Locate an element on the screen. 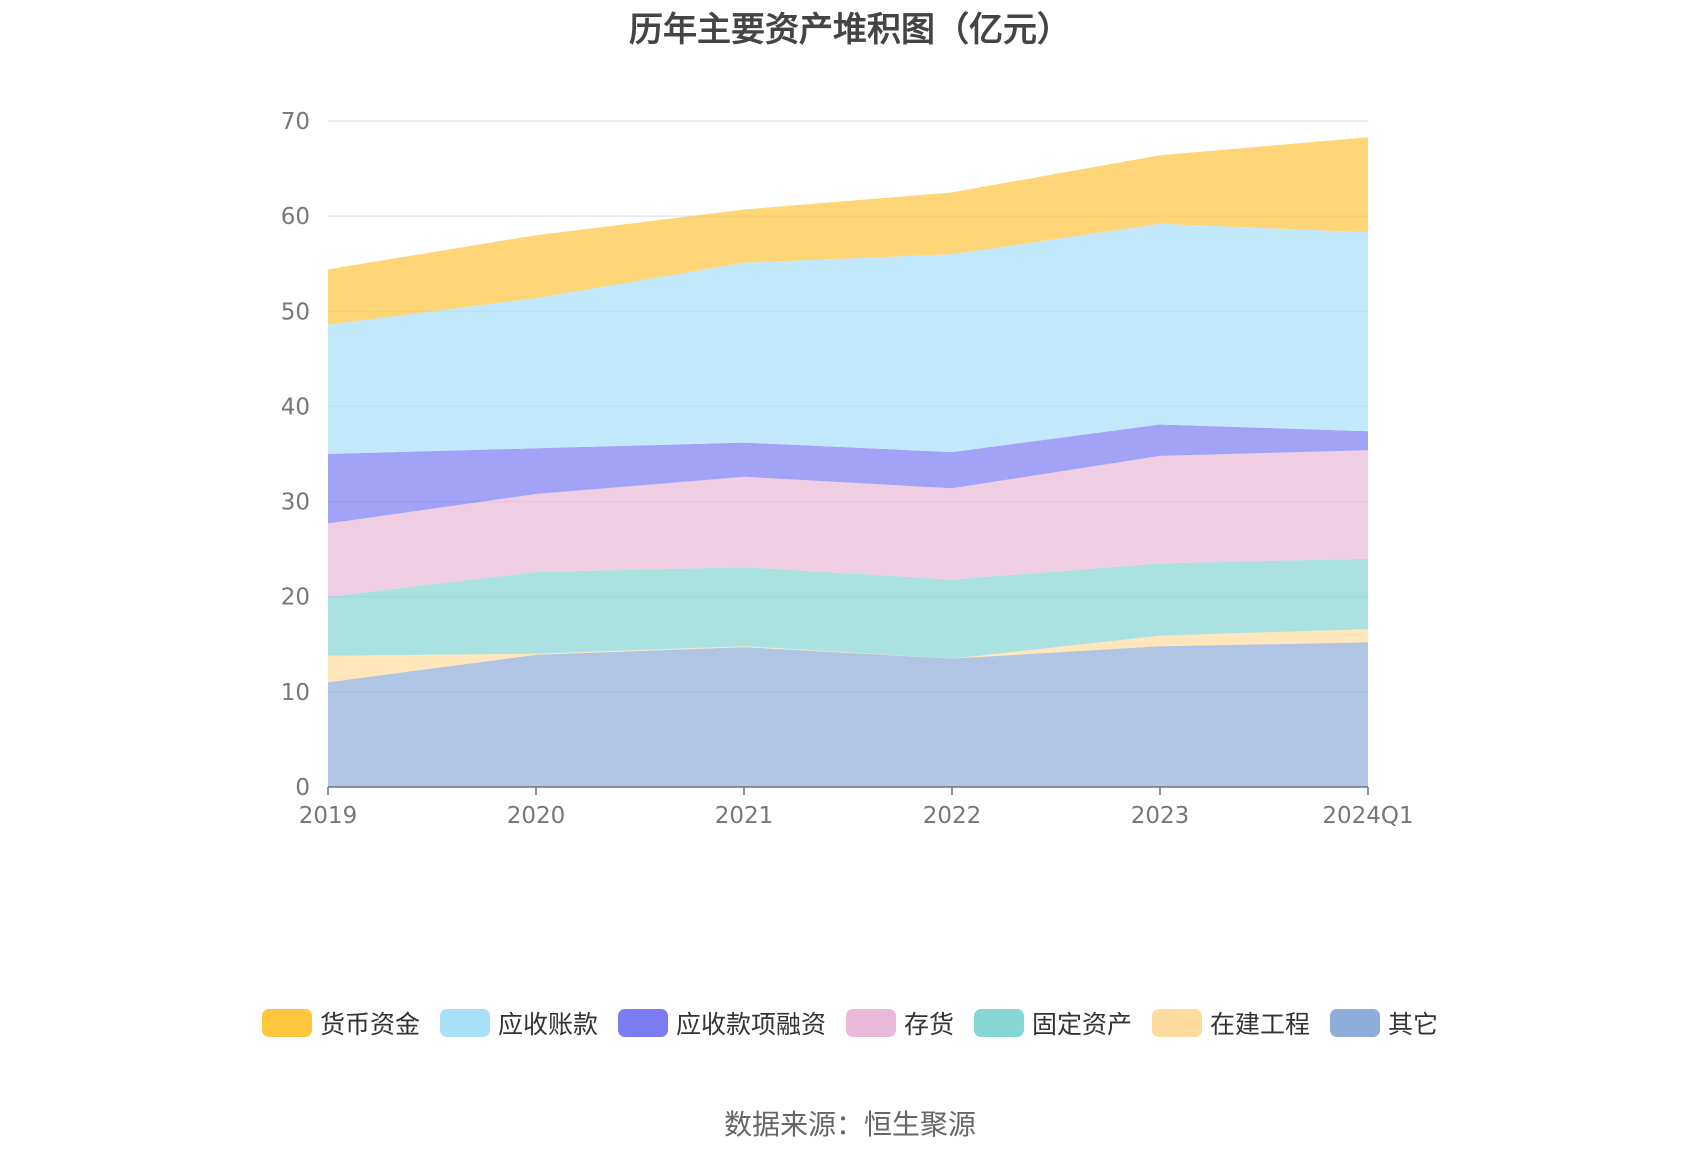 This screenshot has width=1700, height=1150. legend-item: 存货 is located at coordinates (899, 1023).